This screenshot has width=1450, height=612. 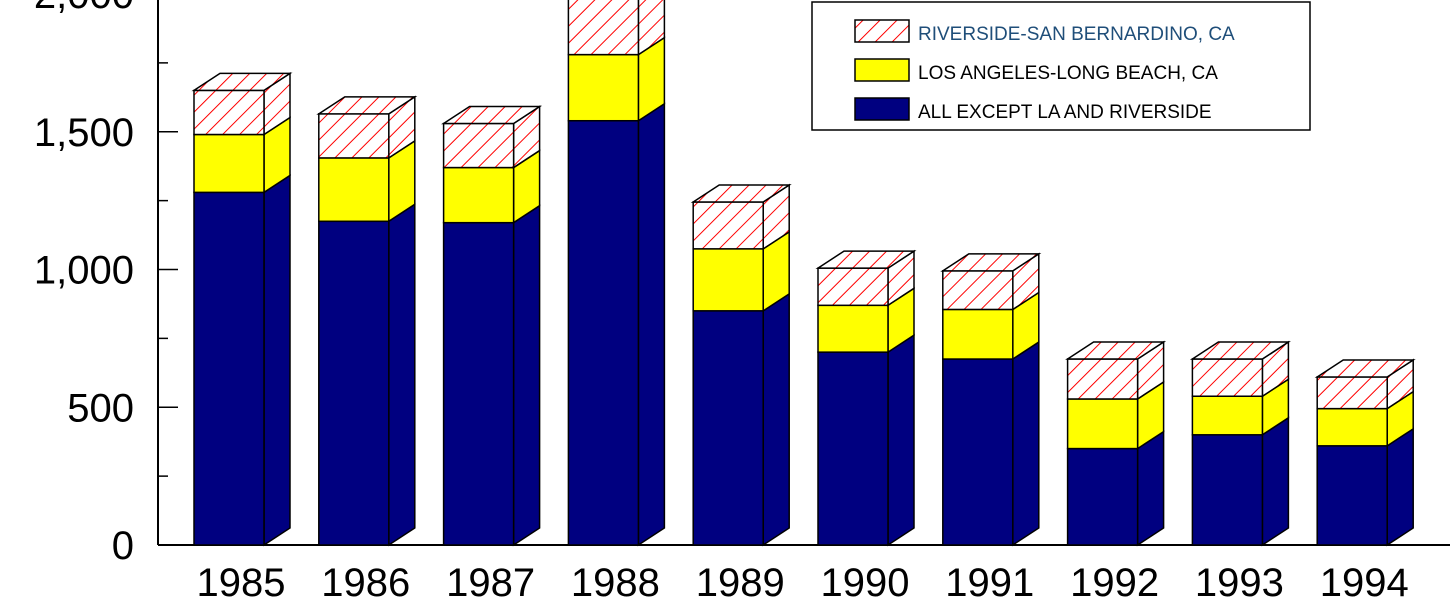 I want to click on x-tick-label: 1987, so click(x=490, y=583).